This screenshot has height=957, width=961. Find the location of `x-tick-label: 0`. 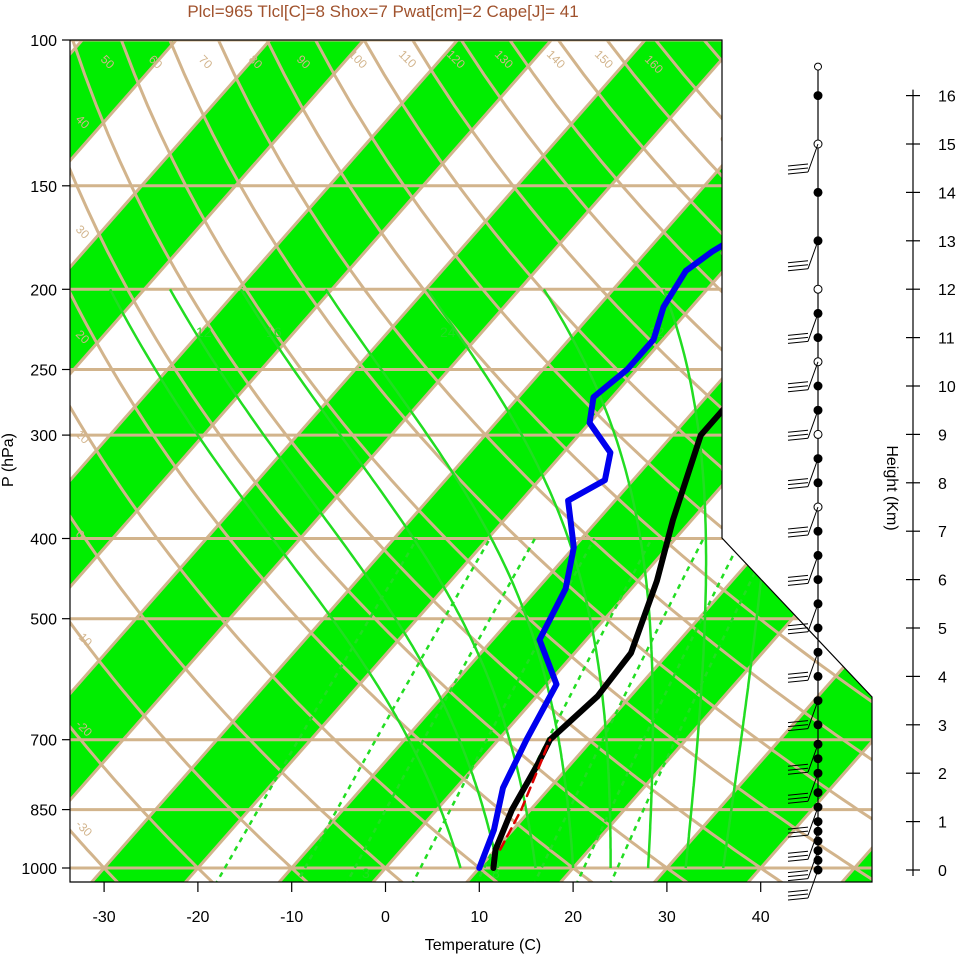

x-tick-label: 0 is located at coordinates (385, 917).